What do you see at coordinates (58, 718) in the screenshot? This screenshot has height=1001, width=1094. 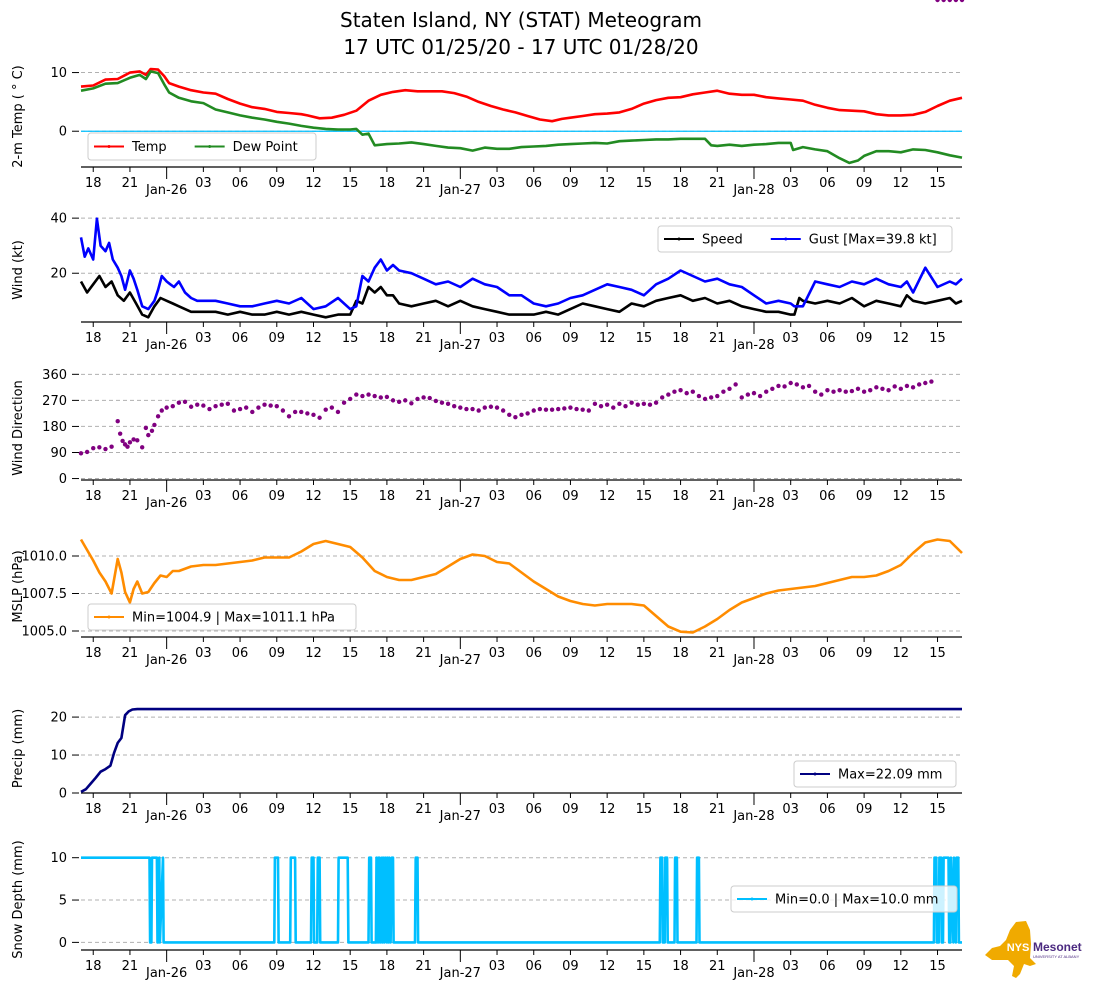 I see `y-tick-label: 20` at bounding box center [58, 718].